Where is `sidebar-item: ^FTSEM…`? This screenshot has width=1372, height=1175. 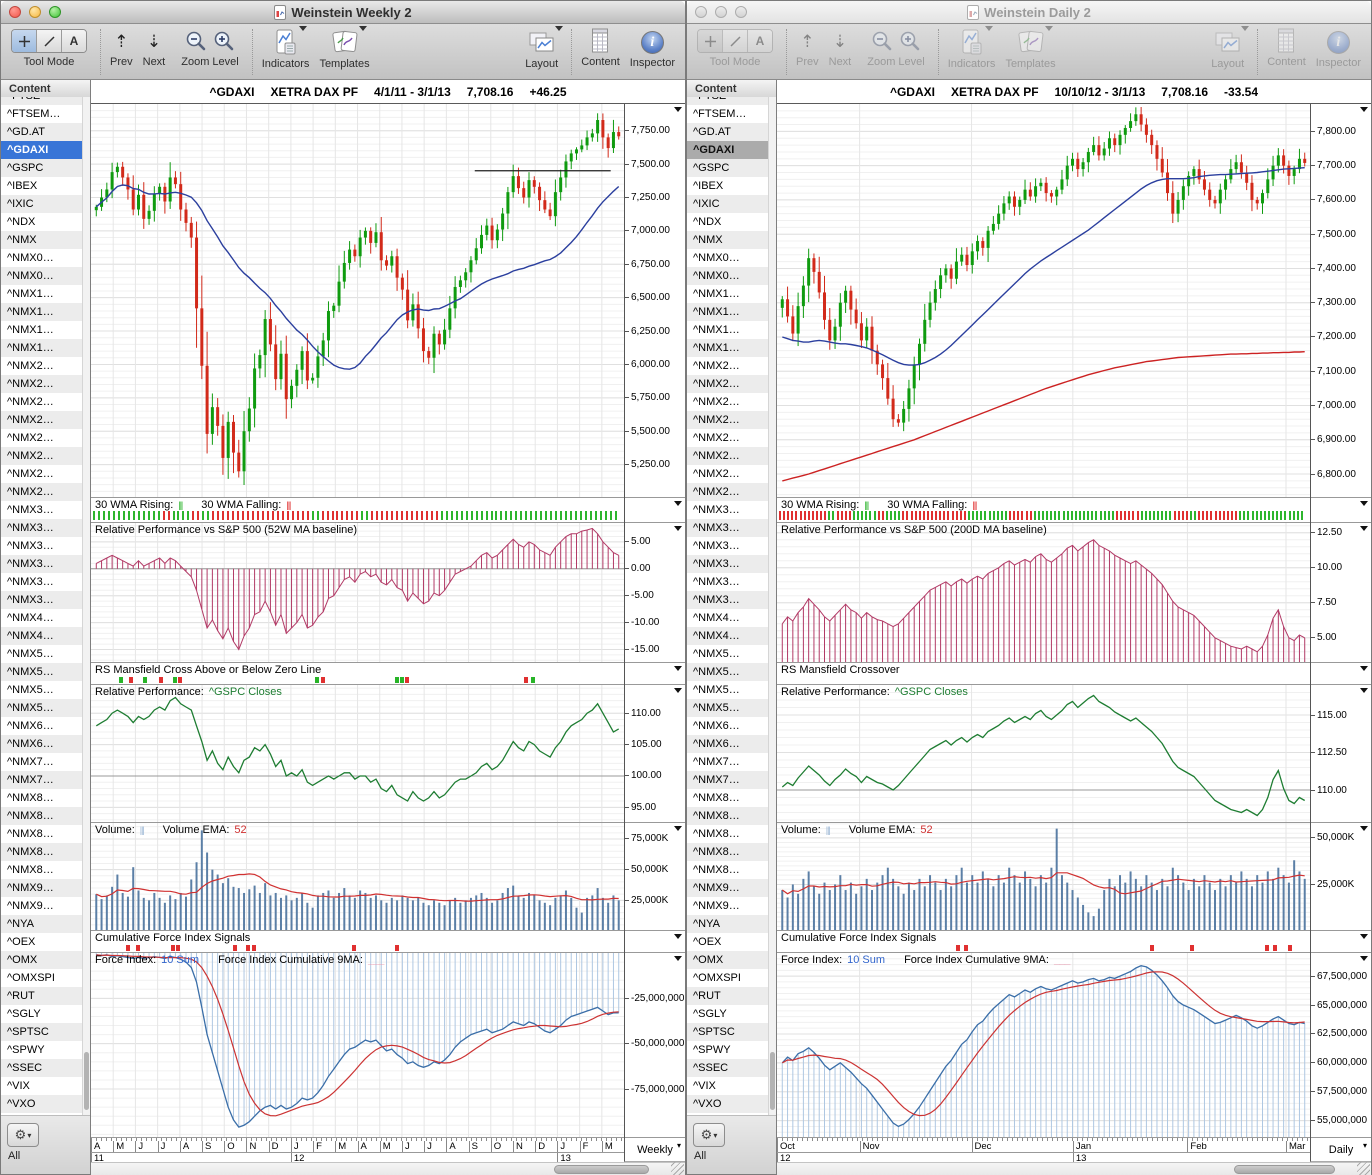
sidebar-item: ^FTSEM… is located at coordinates (41, 114).